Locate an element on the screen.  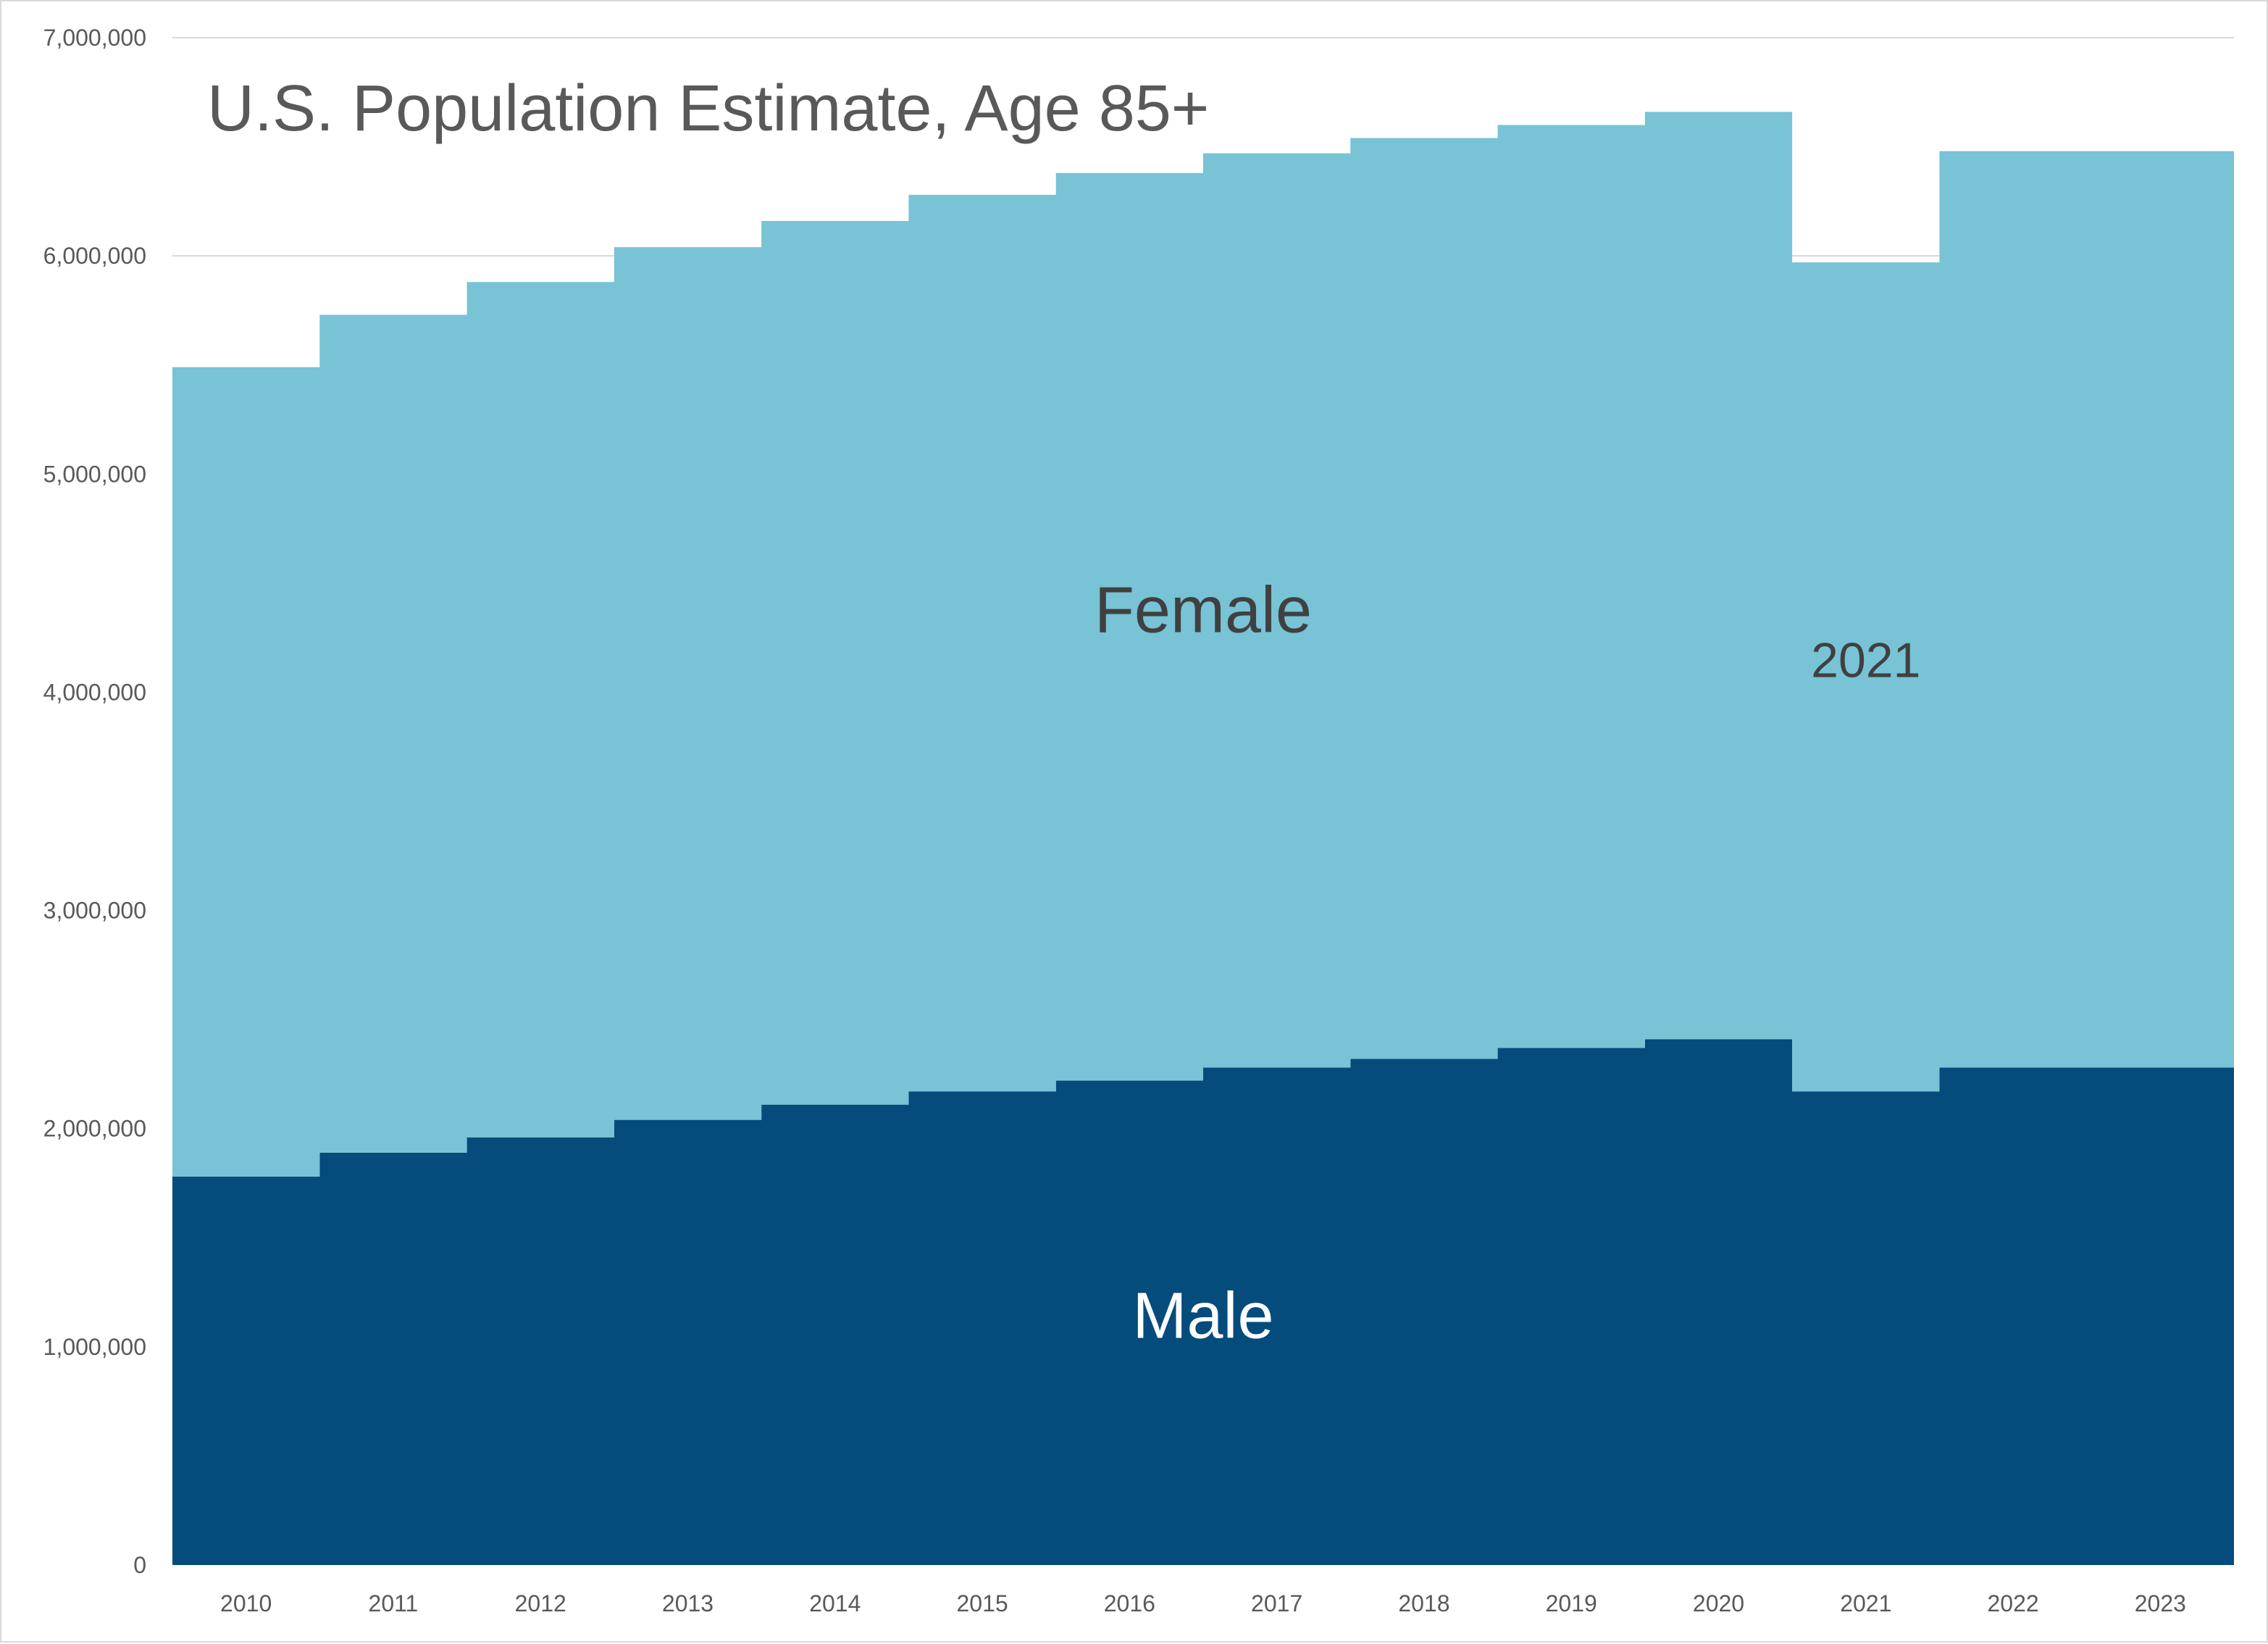
chart-title: U.S. Population Estimate, Age 85+ is located at coordinates (708, 108).